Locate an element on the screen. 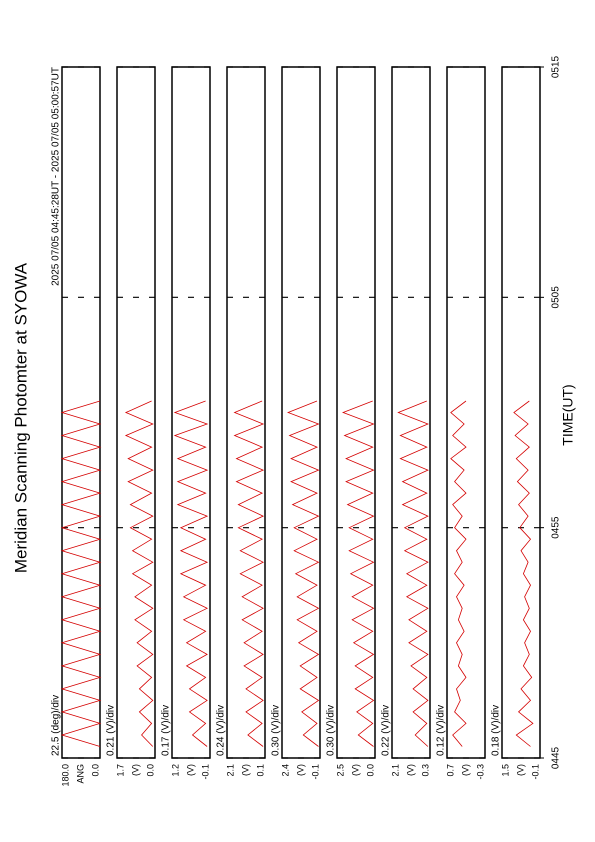  chart-title: Meridian Scanning Photomter at SYOWA is located at coordinates (20, 417).